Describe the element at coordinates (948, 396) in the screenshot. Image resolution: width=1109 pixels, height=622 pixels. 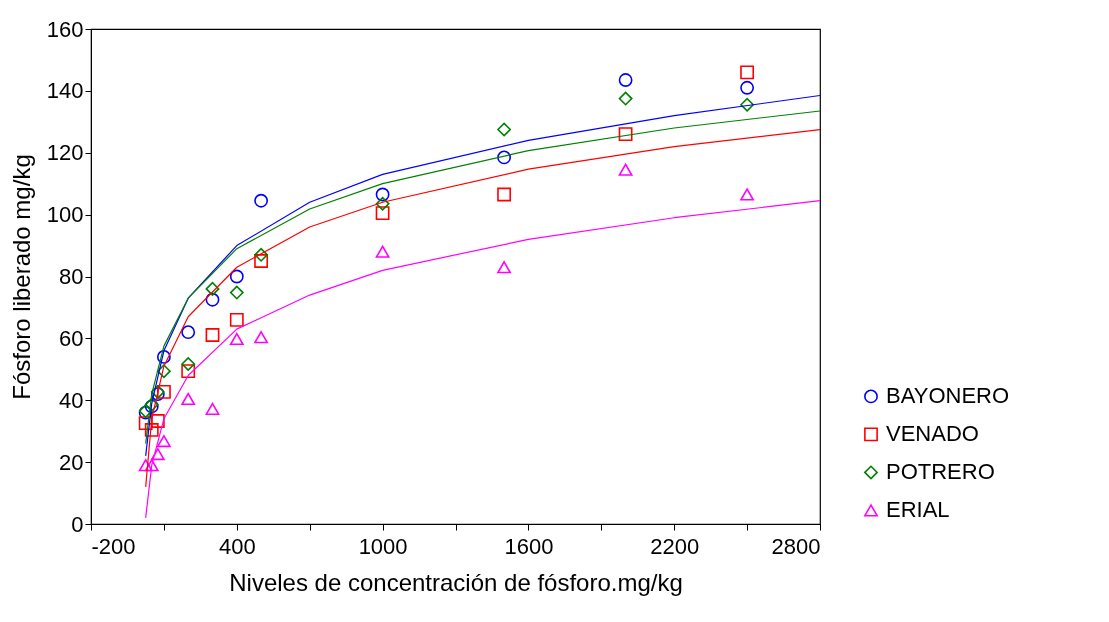
I see `legend-label: BAYONERO` at that location.